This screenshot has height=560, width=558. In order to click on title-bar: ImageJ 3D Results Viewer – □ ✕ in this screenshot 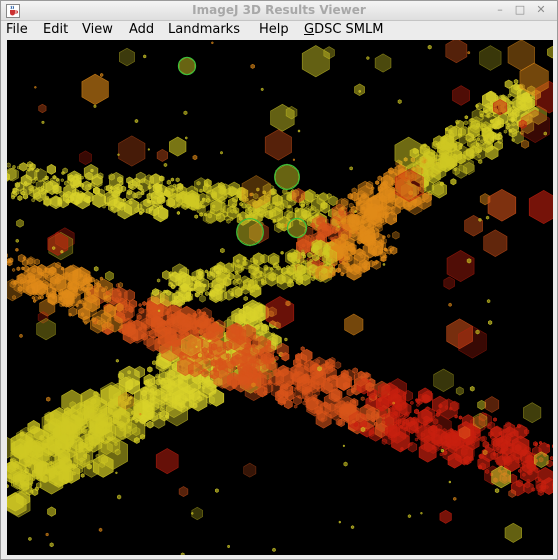, I will do `click(279, 11)`.